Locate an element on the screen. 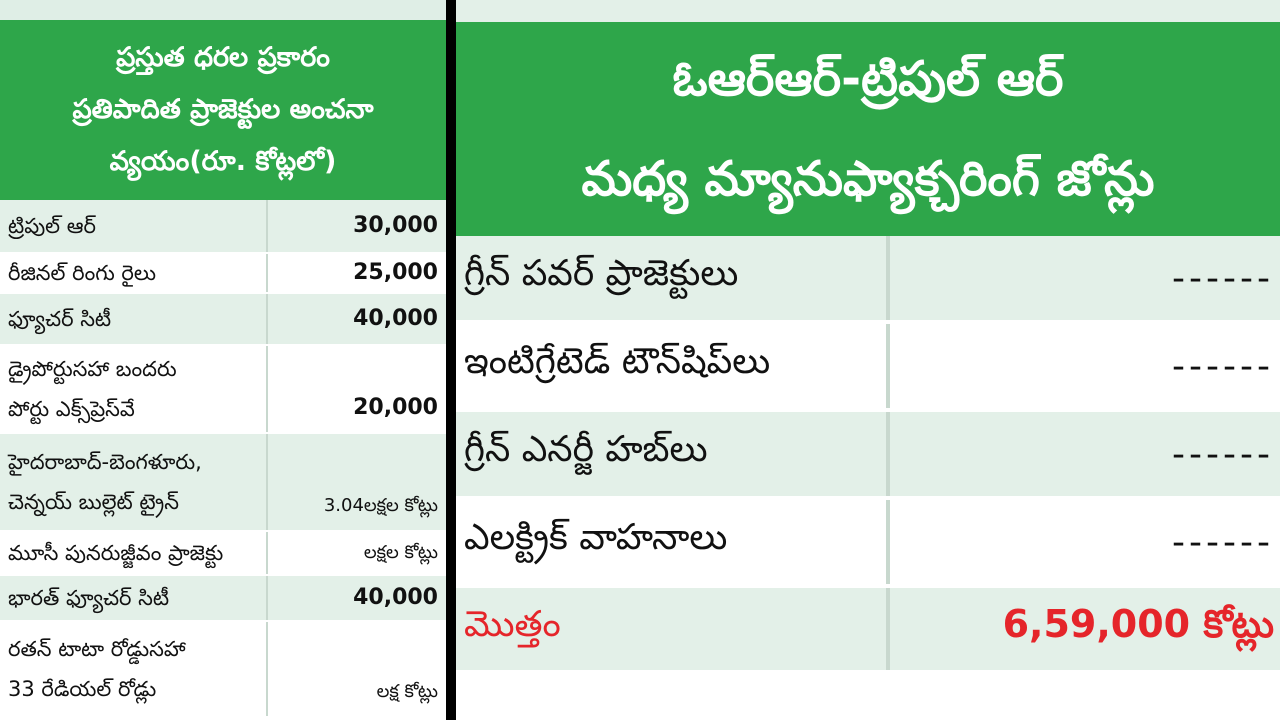  row-label: గ్రీన్ పవర్ ప్రాజెక్టులు is located at coordinates (673, 278).